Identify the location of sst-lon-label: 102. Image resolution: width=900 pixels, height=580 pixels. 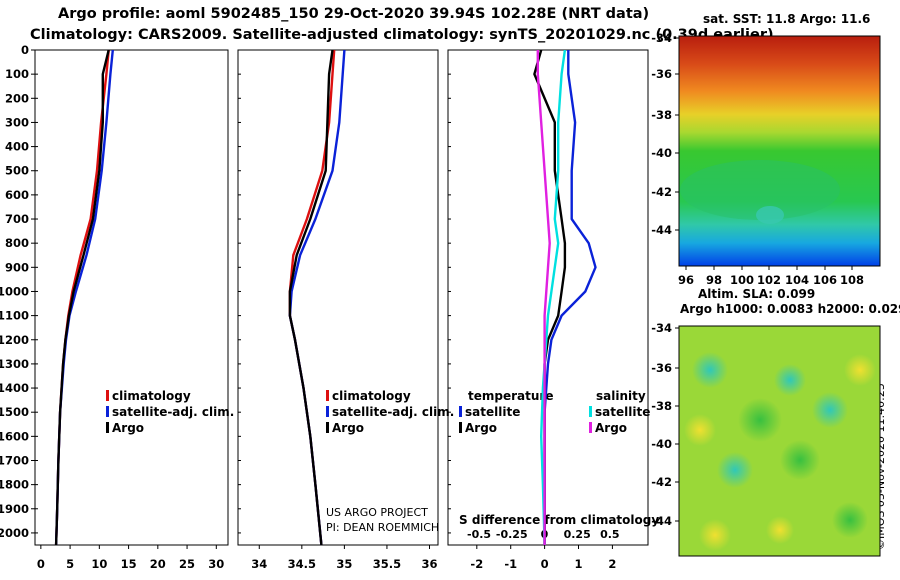
(769, 280).